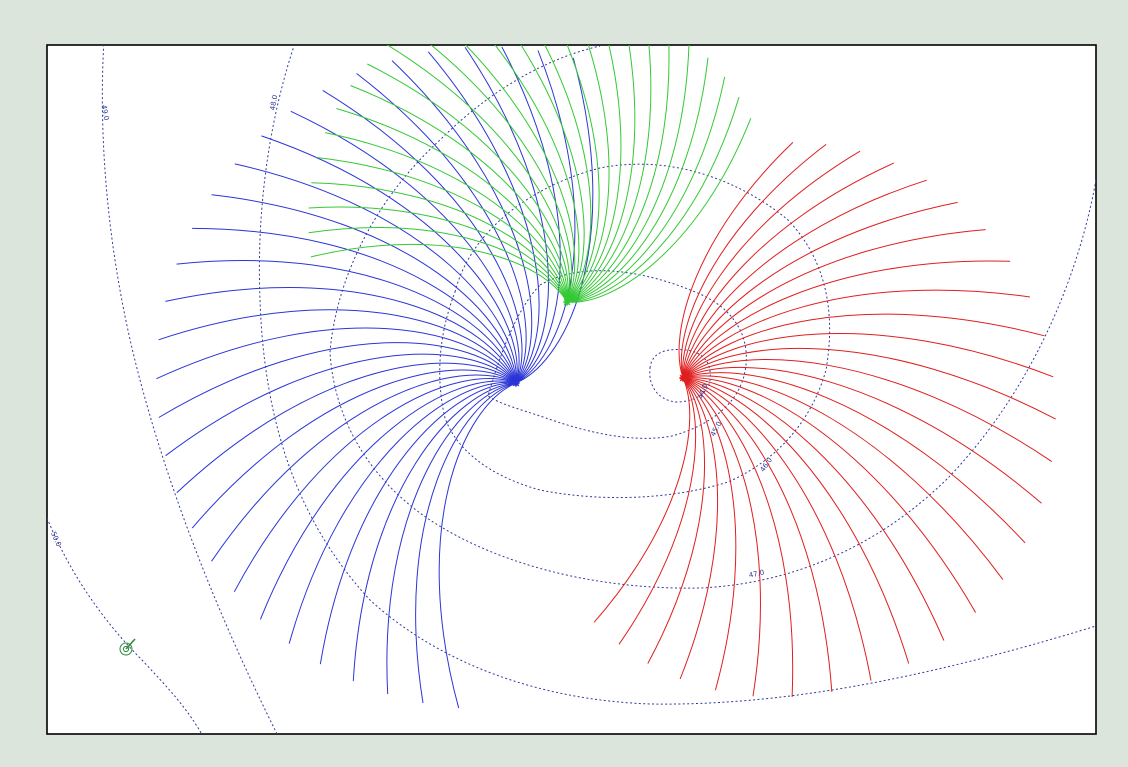 This screenshot has height=767, width=1128. Describe the element at coordinates (567, 302) in the screenshot. I see `well-green` at that location.